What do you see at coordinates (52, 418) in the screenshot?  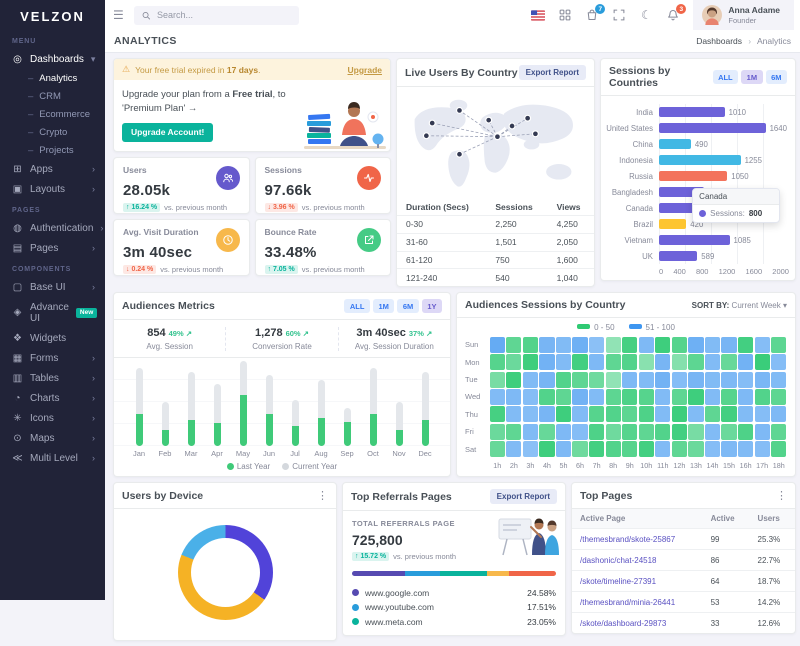 I see `sidebar-item-icons: ✳ Icons ›` at bounding box center [52, 418].